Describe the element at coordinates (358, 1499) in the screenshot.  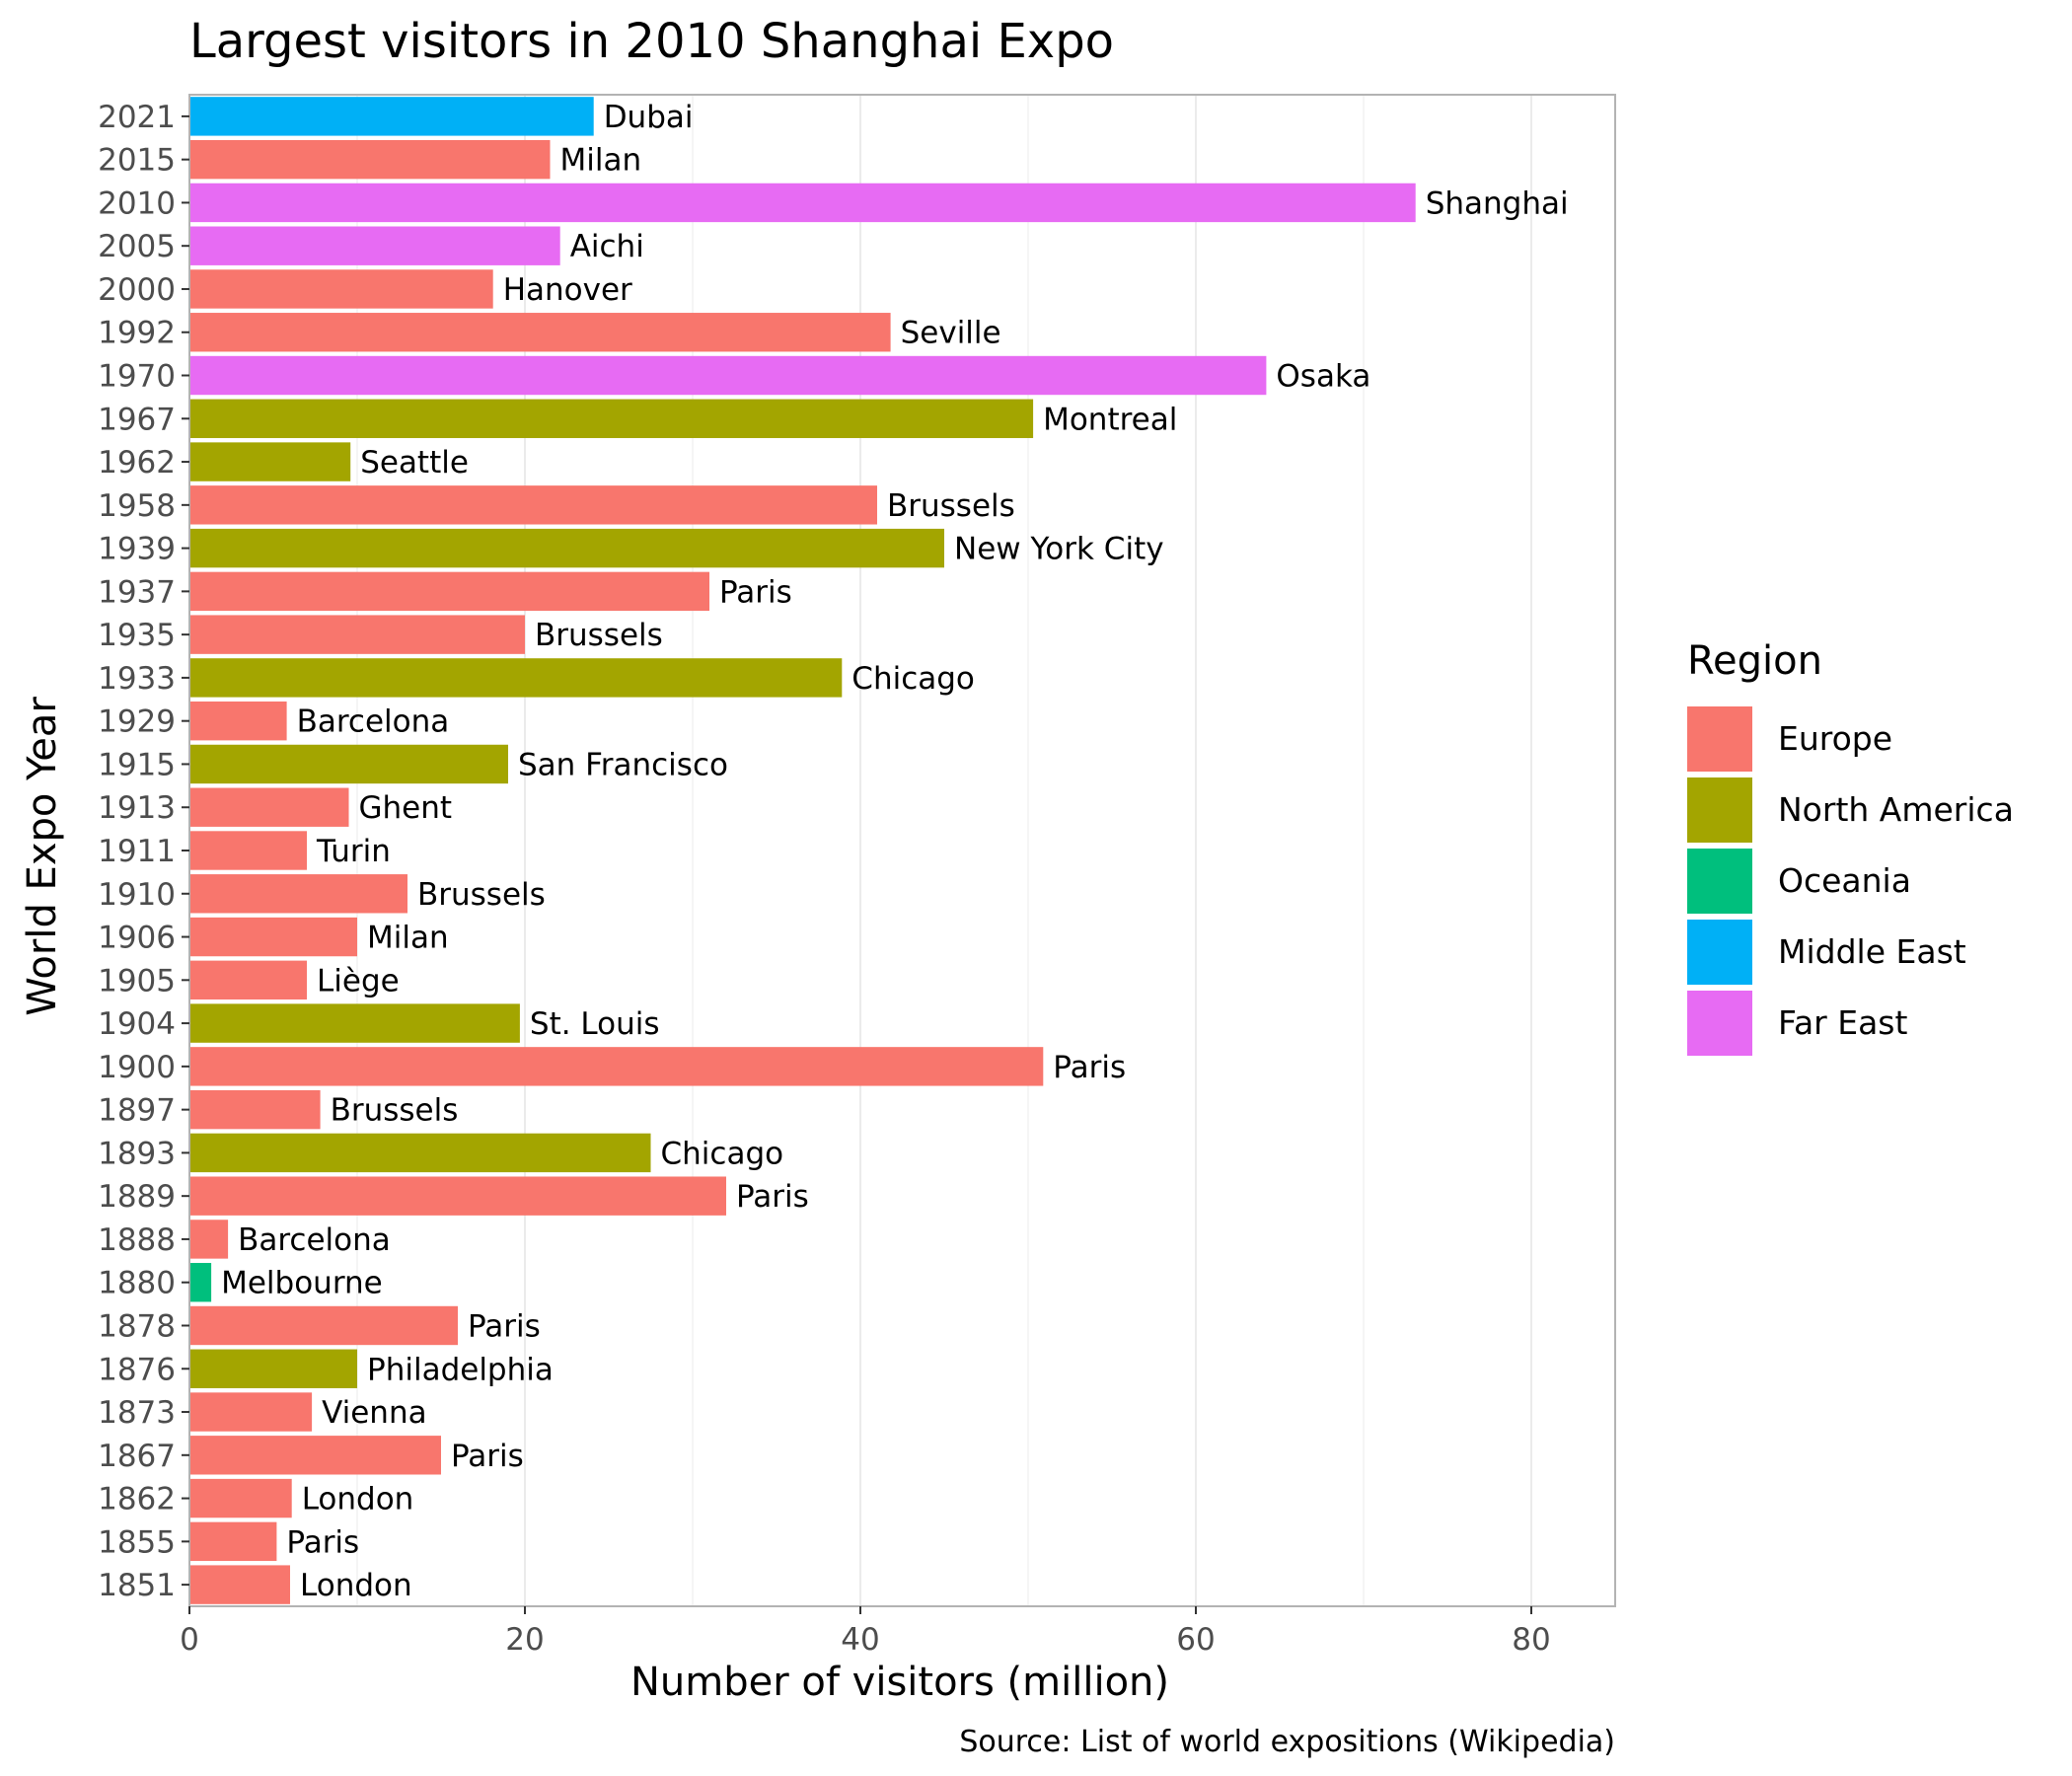
I see `bar-label: London` at that location.